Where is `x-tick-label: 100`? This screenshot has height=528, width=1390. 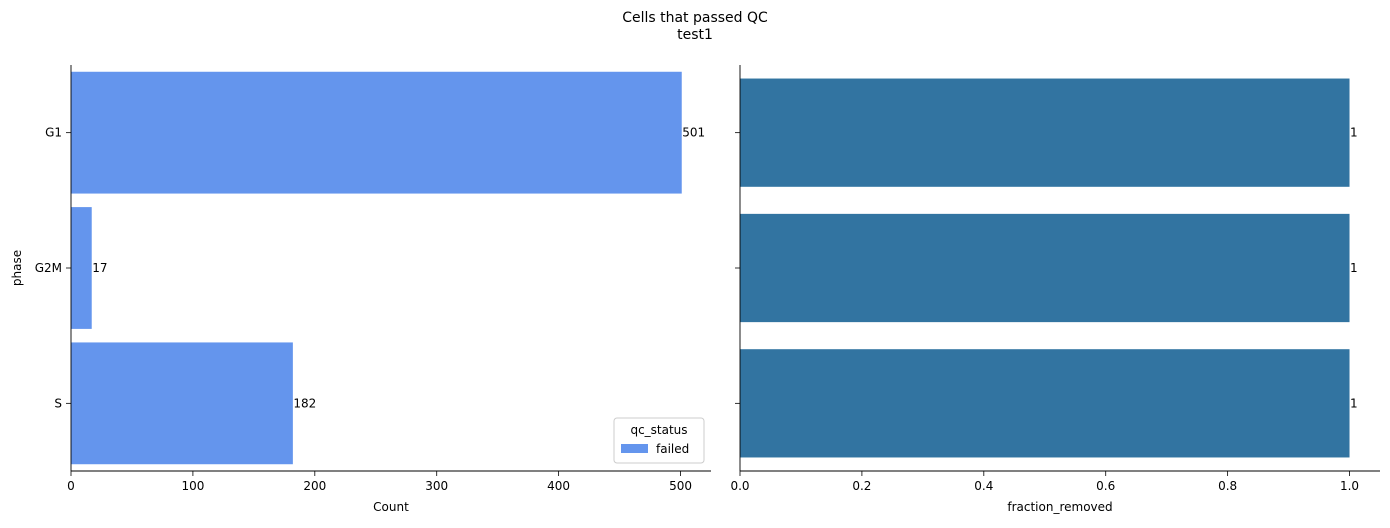 x-tick-label: 100 is located at coordinates (192, 486).